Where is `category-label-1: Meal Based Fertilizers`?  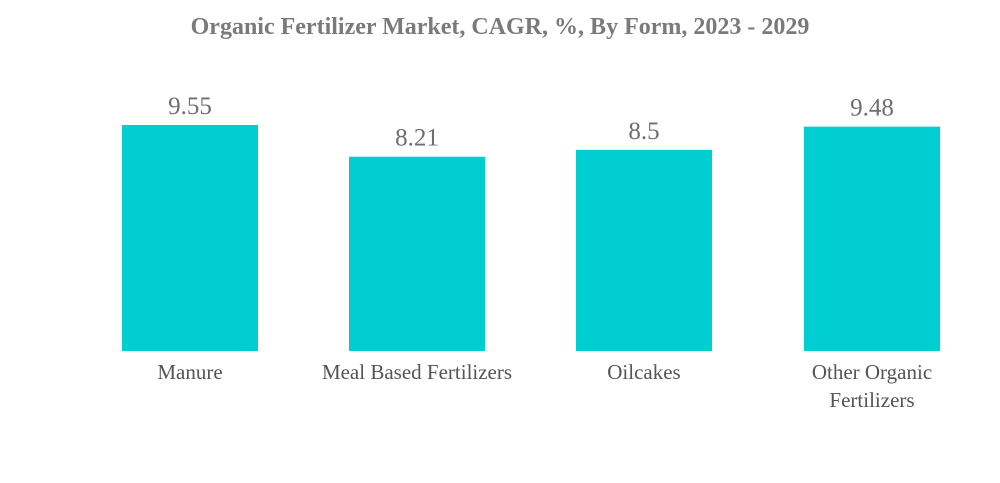 category-label-1: Meal Based Fertilizers is located at coordinates (417, 372).